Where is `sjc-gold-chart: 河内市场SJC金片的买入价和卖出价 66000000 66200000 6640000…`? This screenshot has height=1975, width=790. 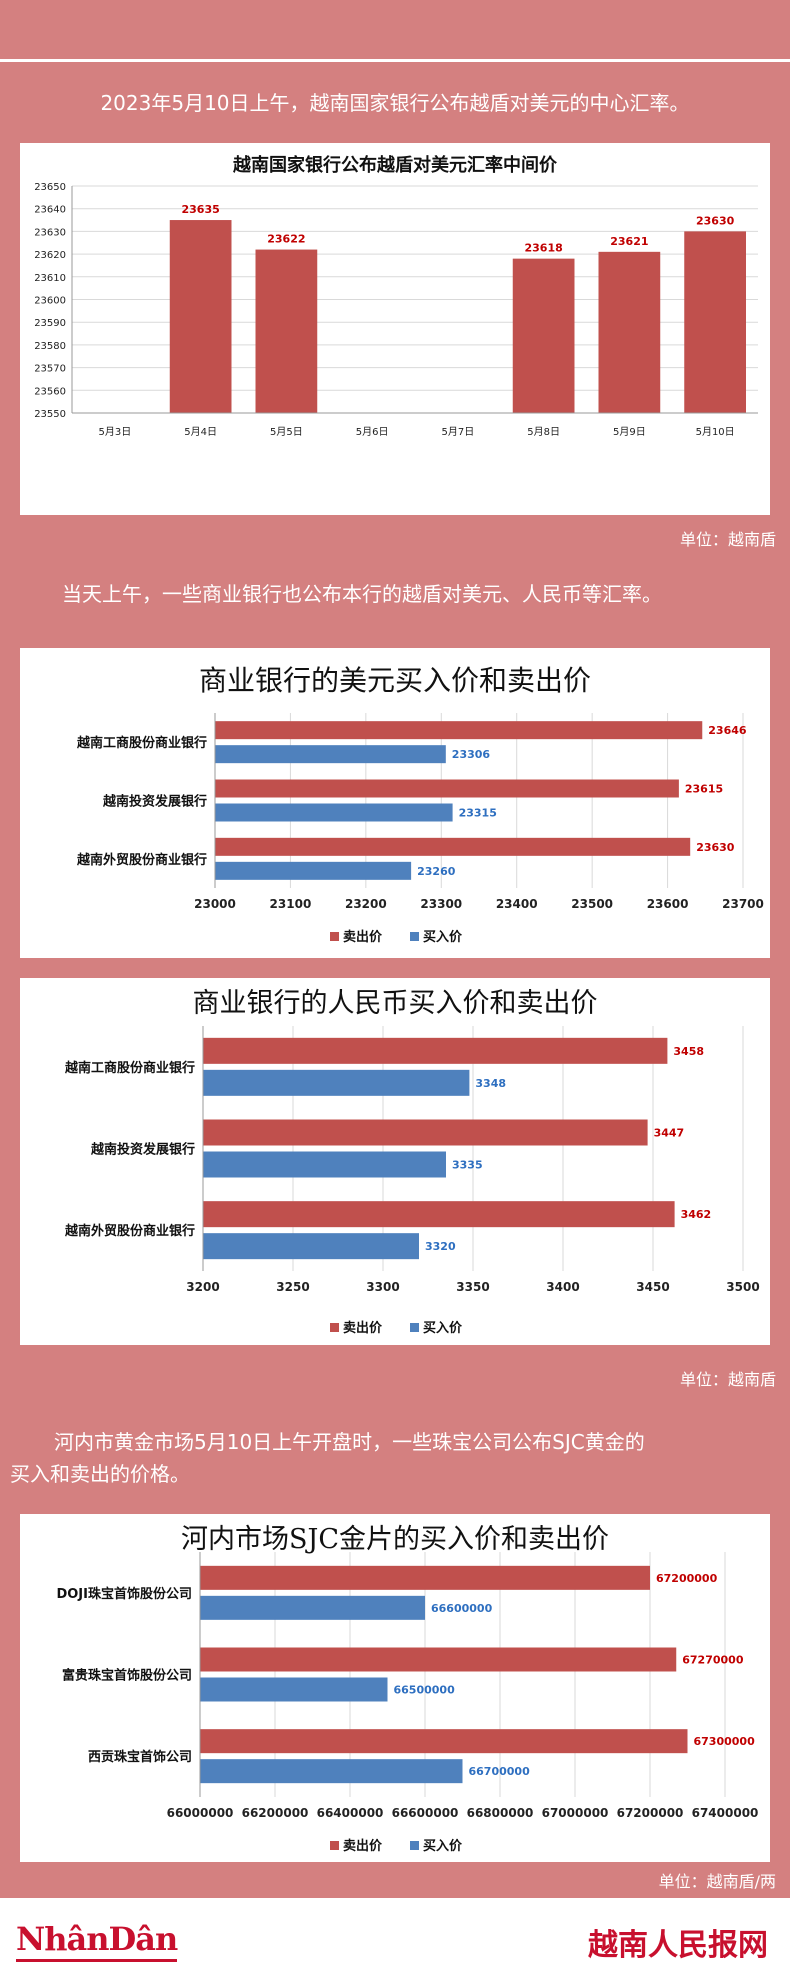 sjc-gold-chart: 河内市场SJC金片的买入价和卖出价 66000000 66200000 6640000… is located at coordinates (407, 1689).